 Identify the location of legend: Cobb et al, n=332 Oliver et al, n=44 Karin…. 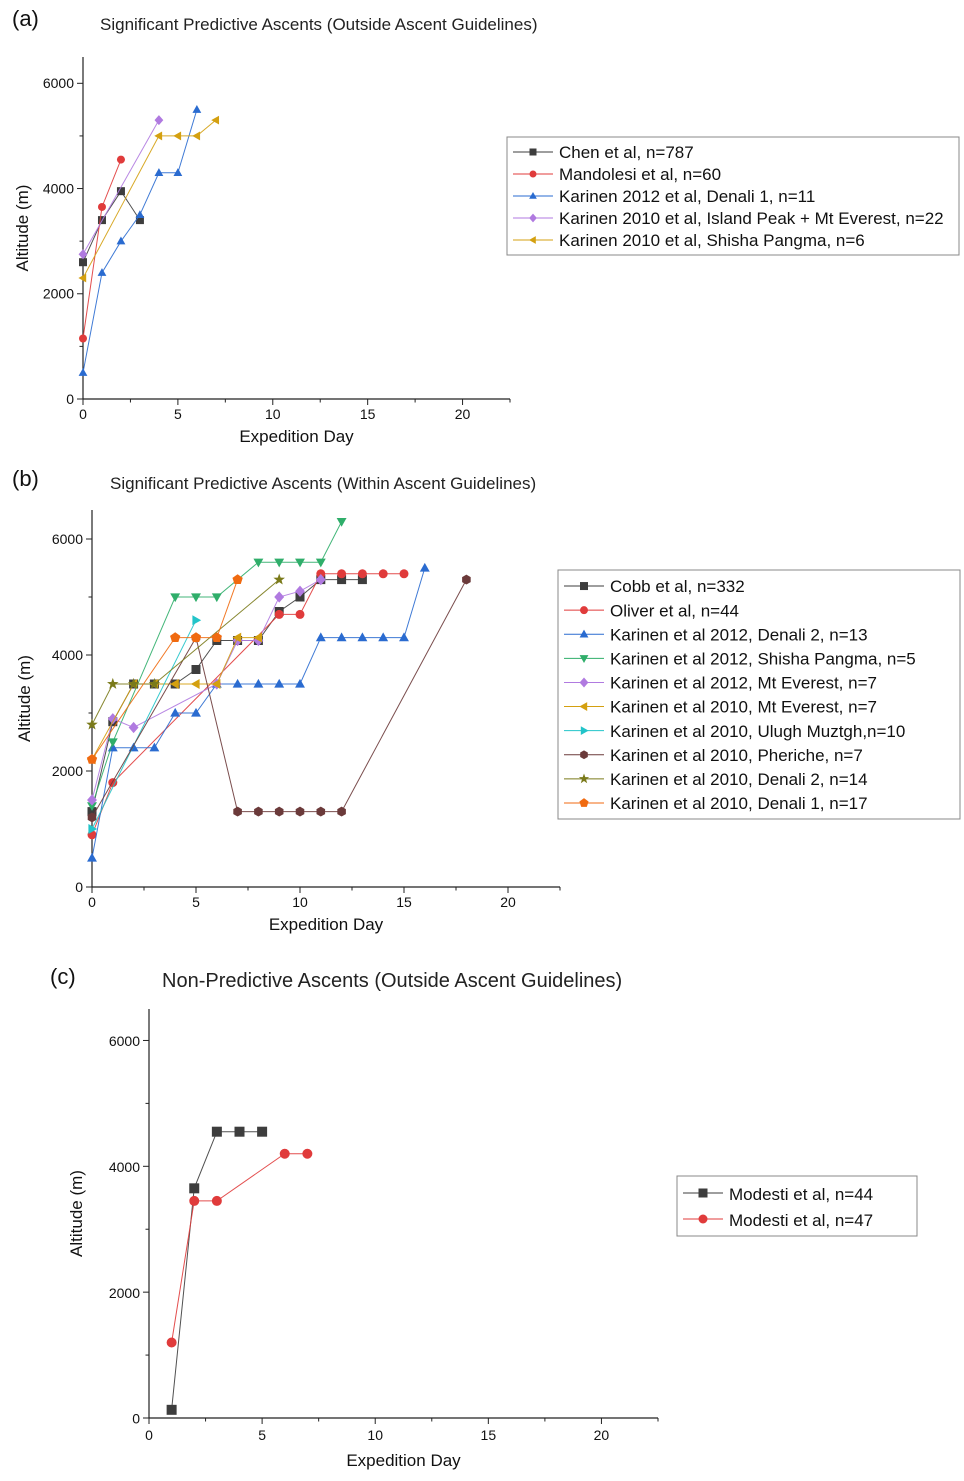
(759, 694).